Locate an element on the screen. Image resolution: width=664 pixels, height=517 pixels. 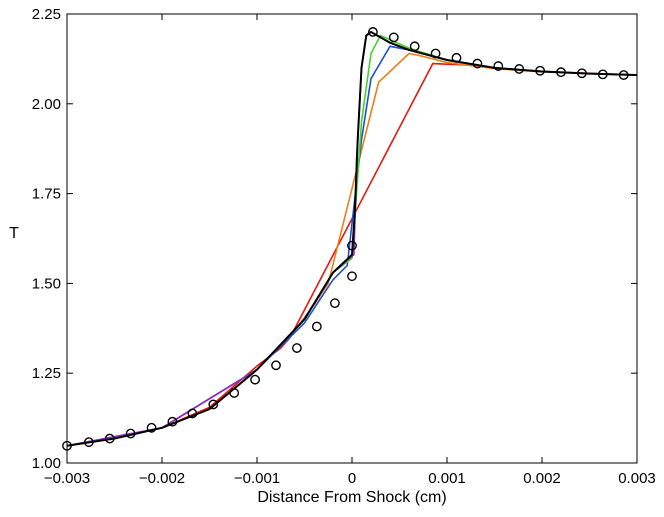
x-tick-label: −0.003 is located at coordinates (67, 478).